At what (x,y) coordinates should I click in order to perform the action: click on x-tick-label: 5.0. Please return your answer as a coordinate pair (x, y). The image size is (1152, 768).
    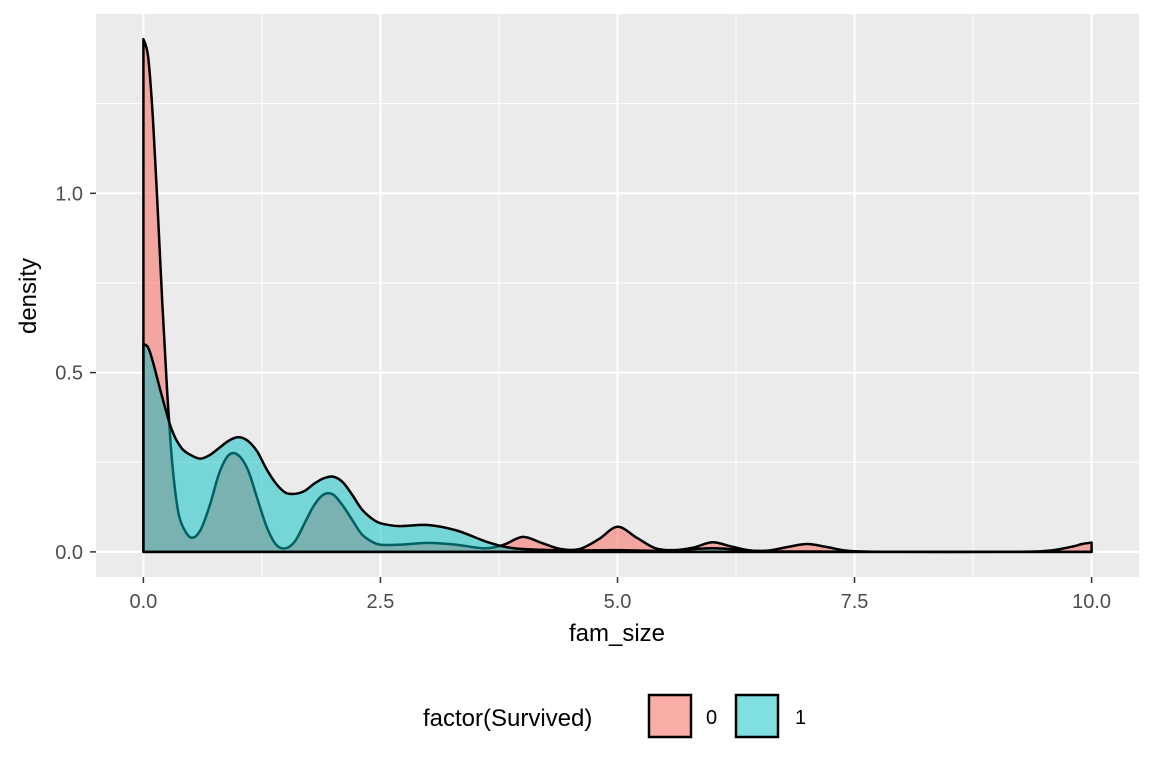
    Looking at the image, I should click on (618, 602).